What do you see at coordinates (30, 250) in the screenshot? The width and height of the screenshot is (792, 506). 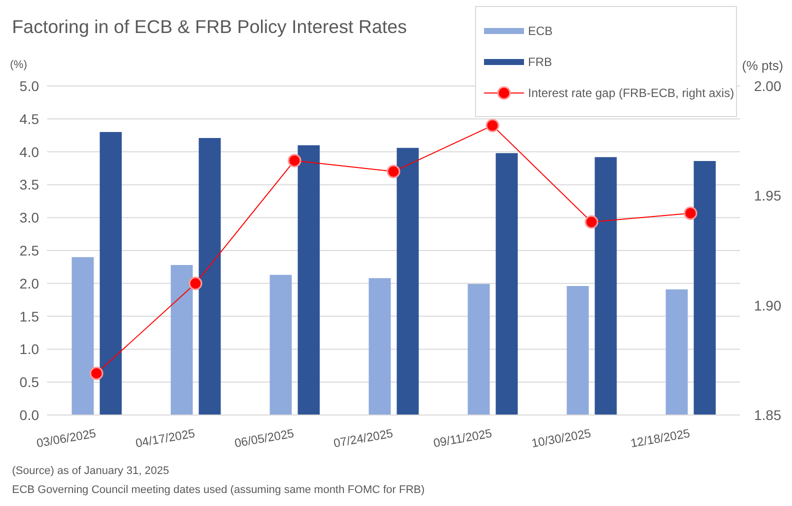 I see `y-tick-label: 2.5` at bounding box center [30, 250].